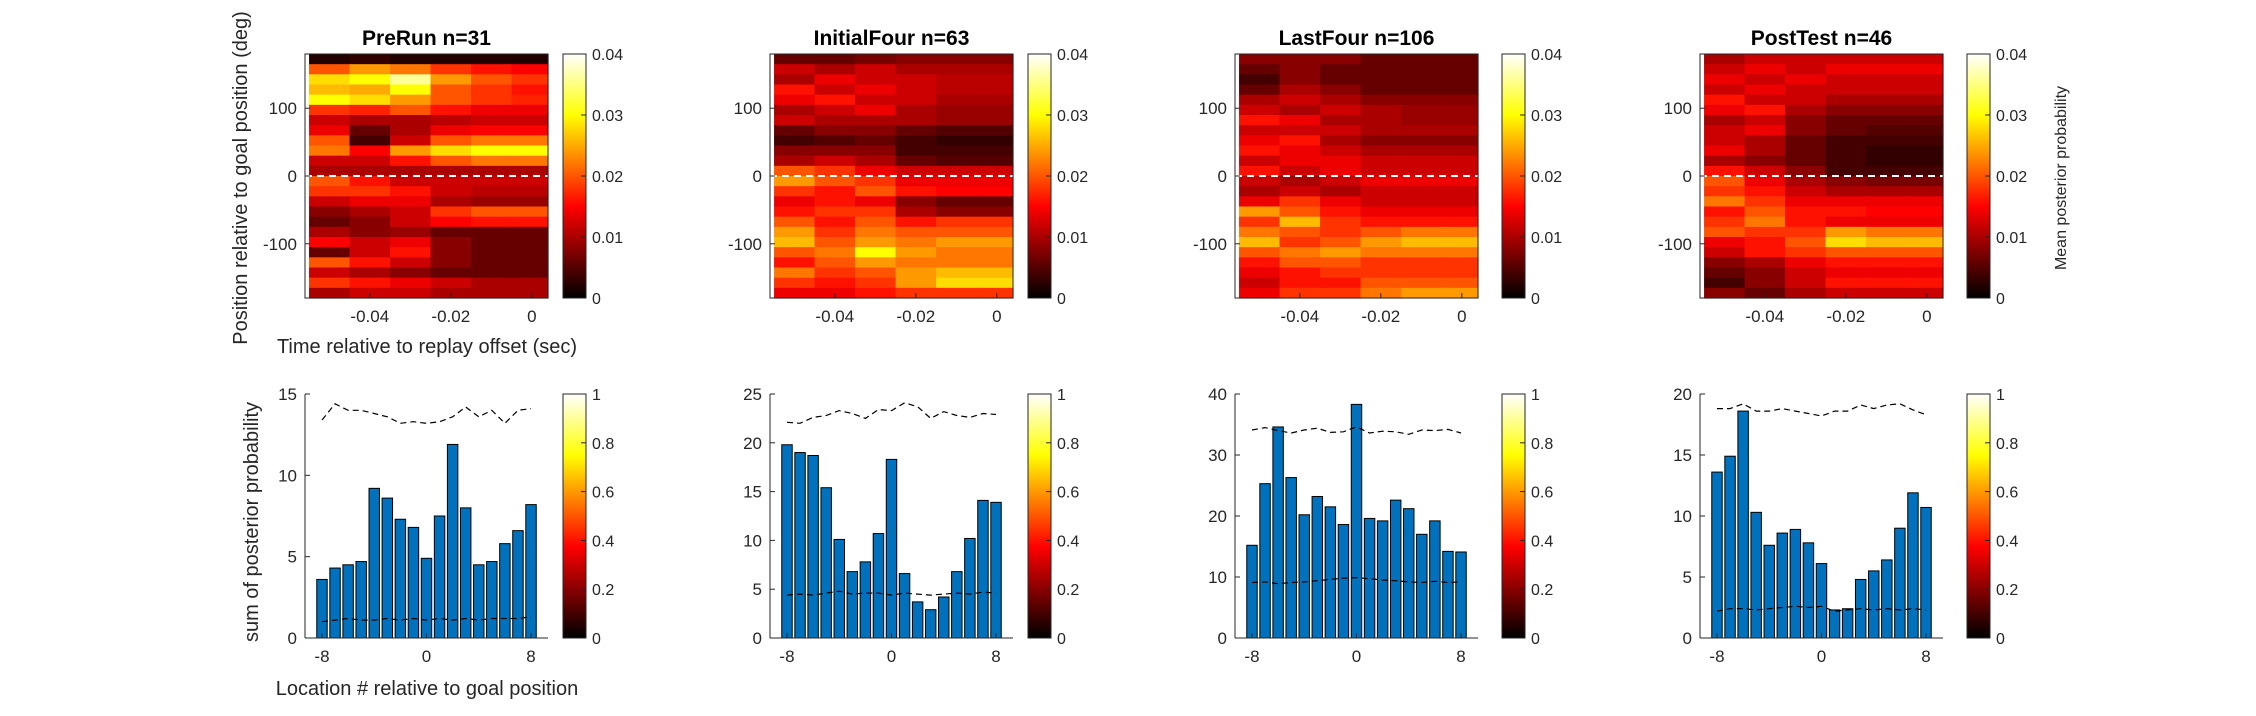 The image size is (2256, 716). What do you see at coordinates (2011, 177) in the screenshot?
I see `colorbar-tick-label: 0.02` at bounding box center [2011, 177].